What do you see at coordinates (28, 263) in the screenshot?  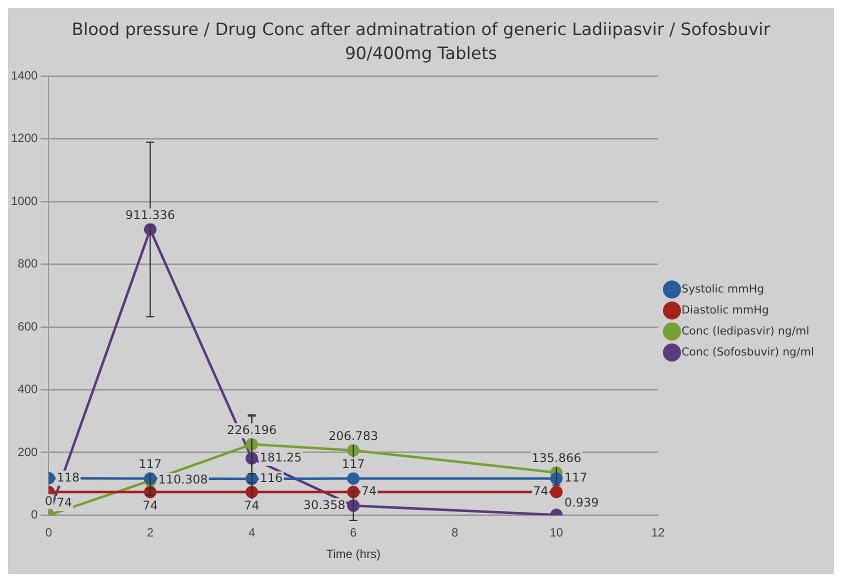 I see `y-tick-label: 800` at bounding box center [28, 263].